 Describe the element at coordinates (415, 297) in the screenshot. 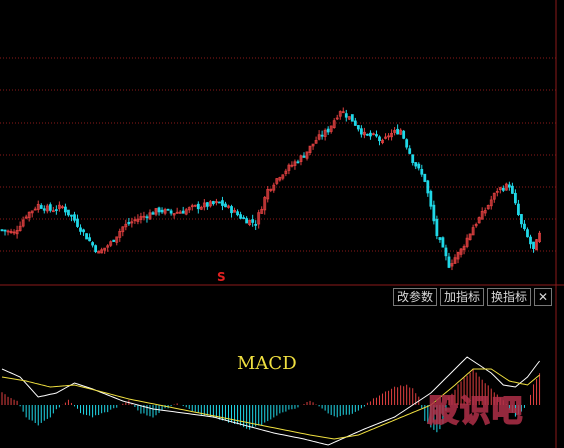

I see `modify-params-button: 改参数` at that location.